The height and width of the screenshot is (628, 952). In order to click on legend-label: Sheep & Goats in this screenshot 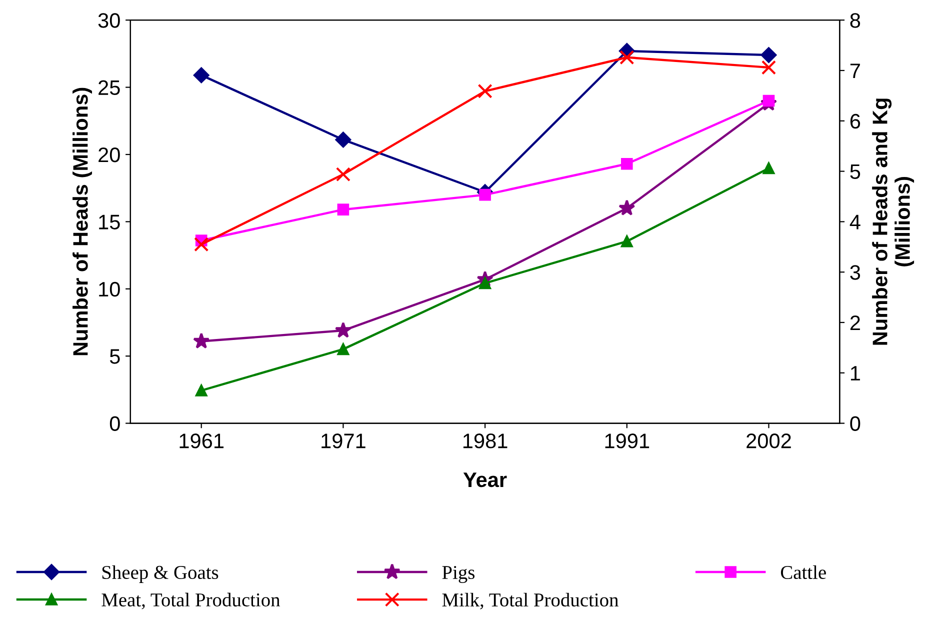, I will do `click(160, 574)`.